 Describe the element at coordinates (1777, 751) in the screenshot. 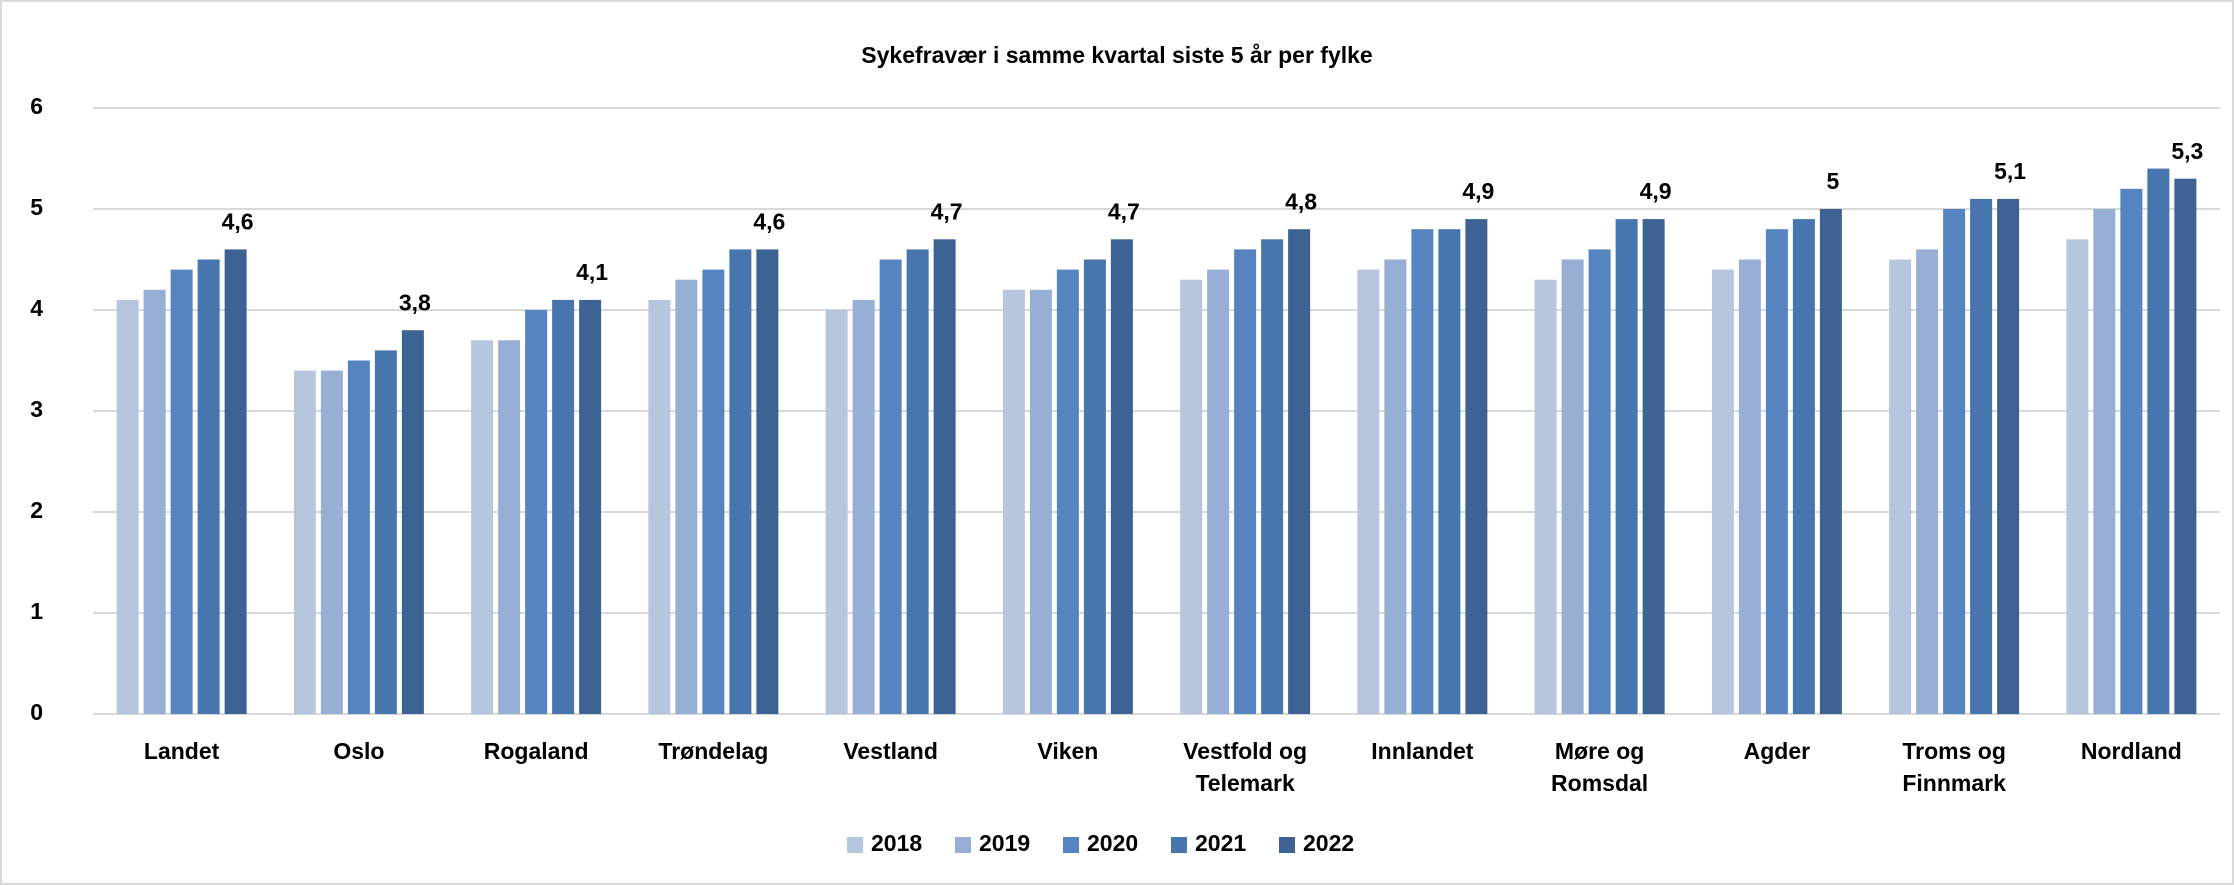

I see `x-tick-label: Agder` at that location.